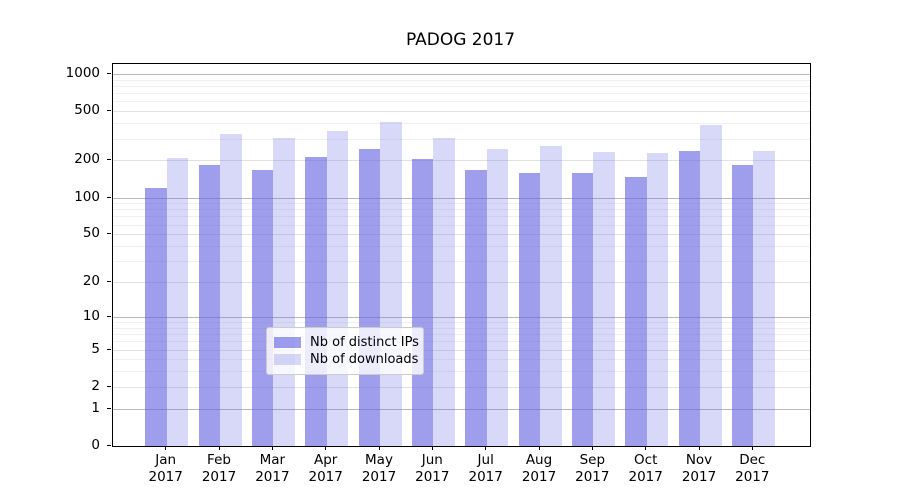  What do you see at coordinates (326, 448) in the screenshot?
I see `x-tick-apr` at bounding box center [326, 448].